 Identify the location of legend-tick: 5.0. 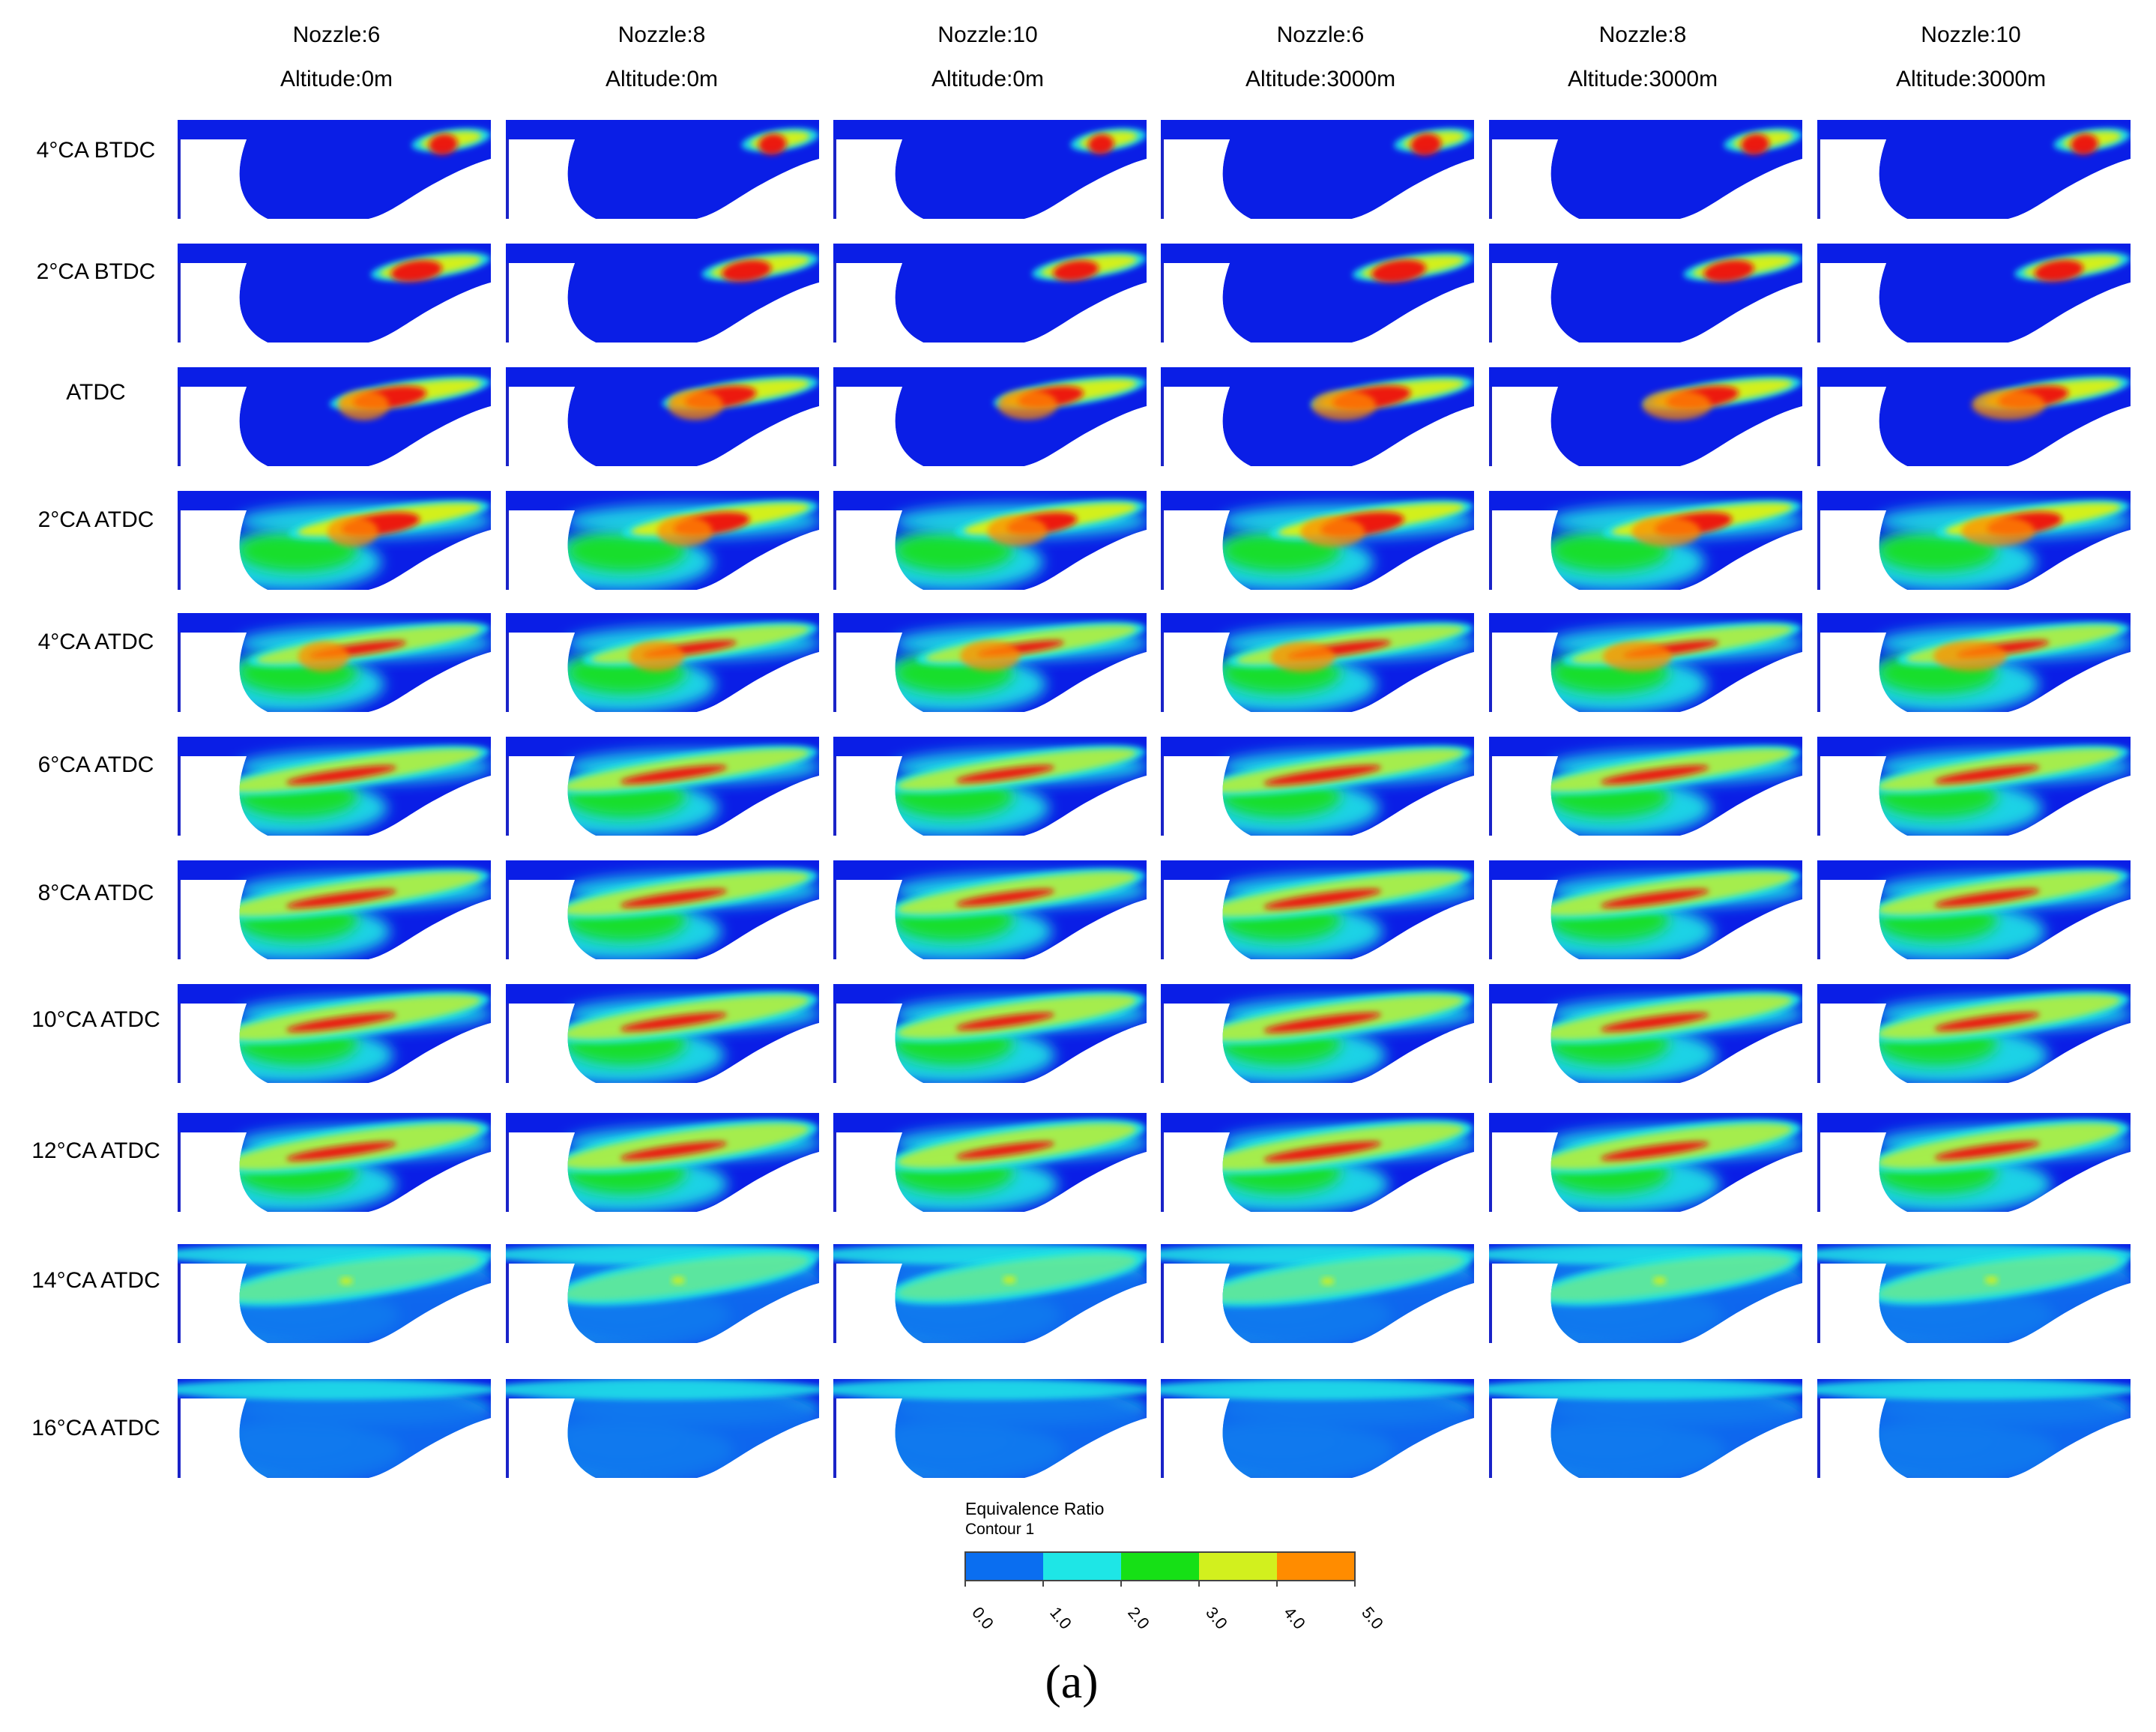
(1372, 1618).